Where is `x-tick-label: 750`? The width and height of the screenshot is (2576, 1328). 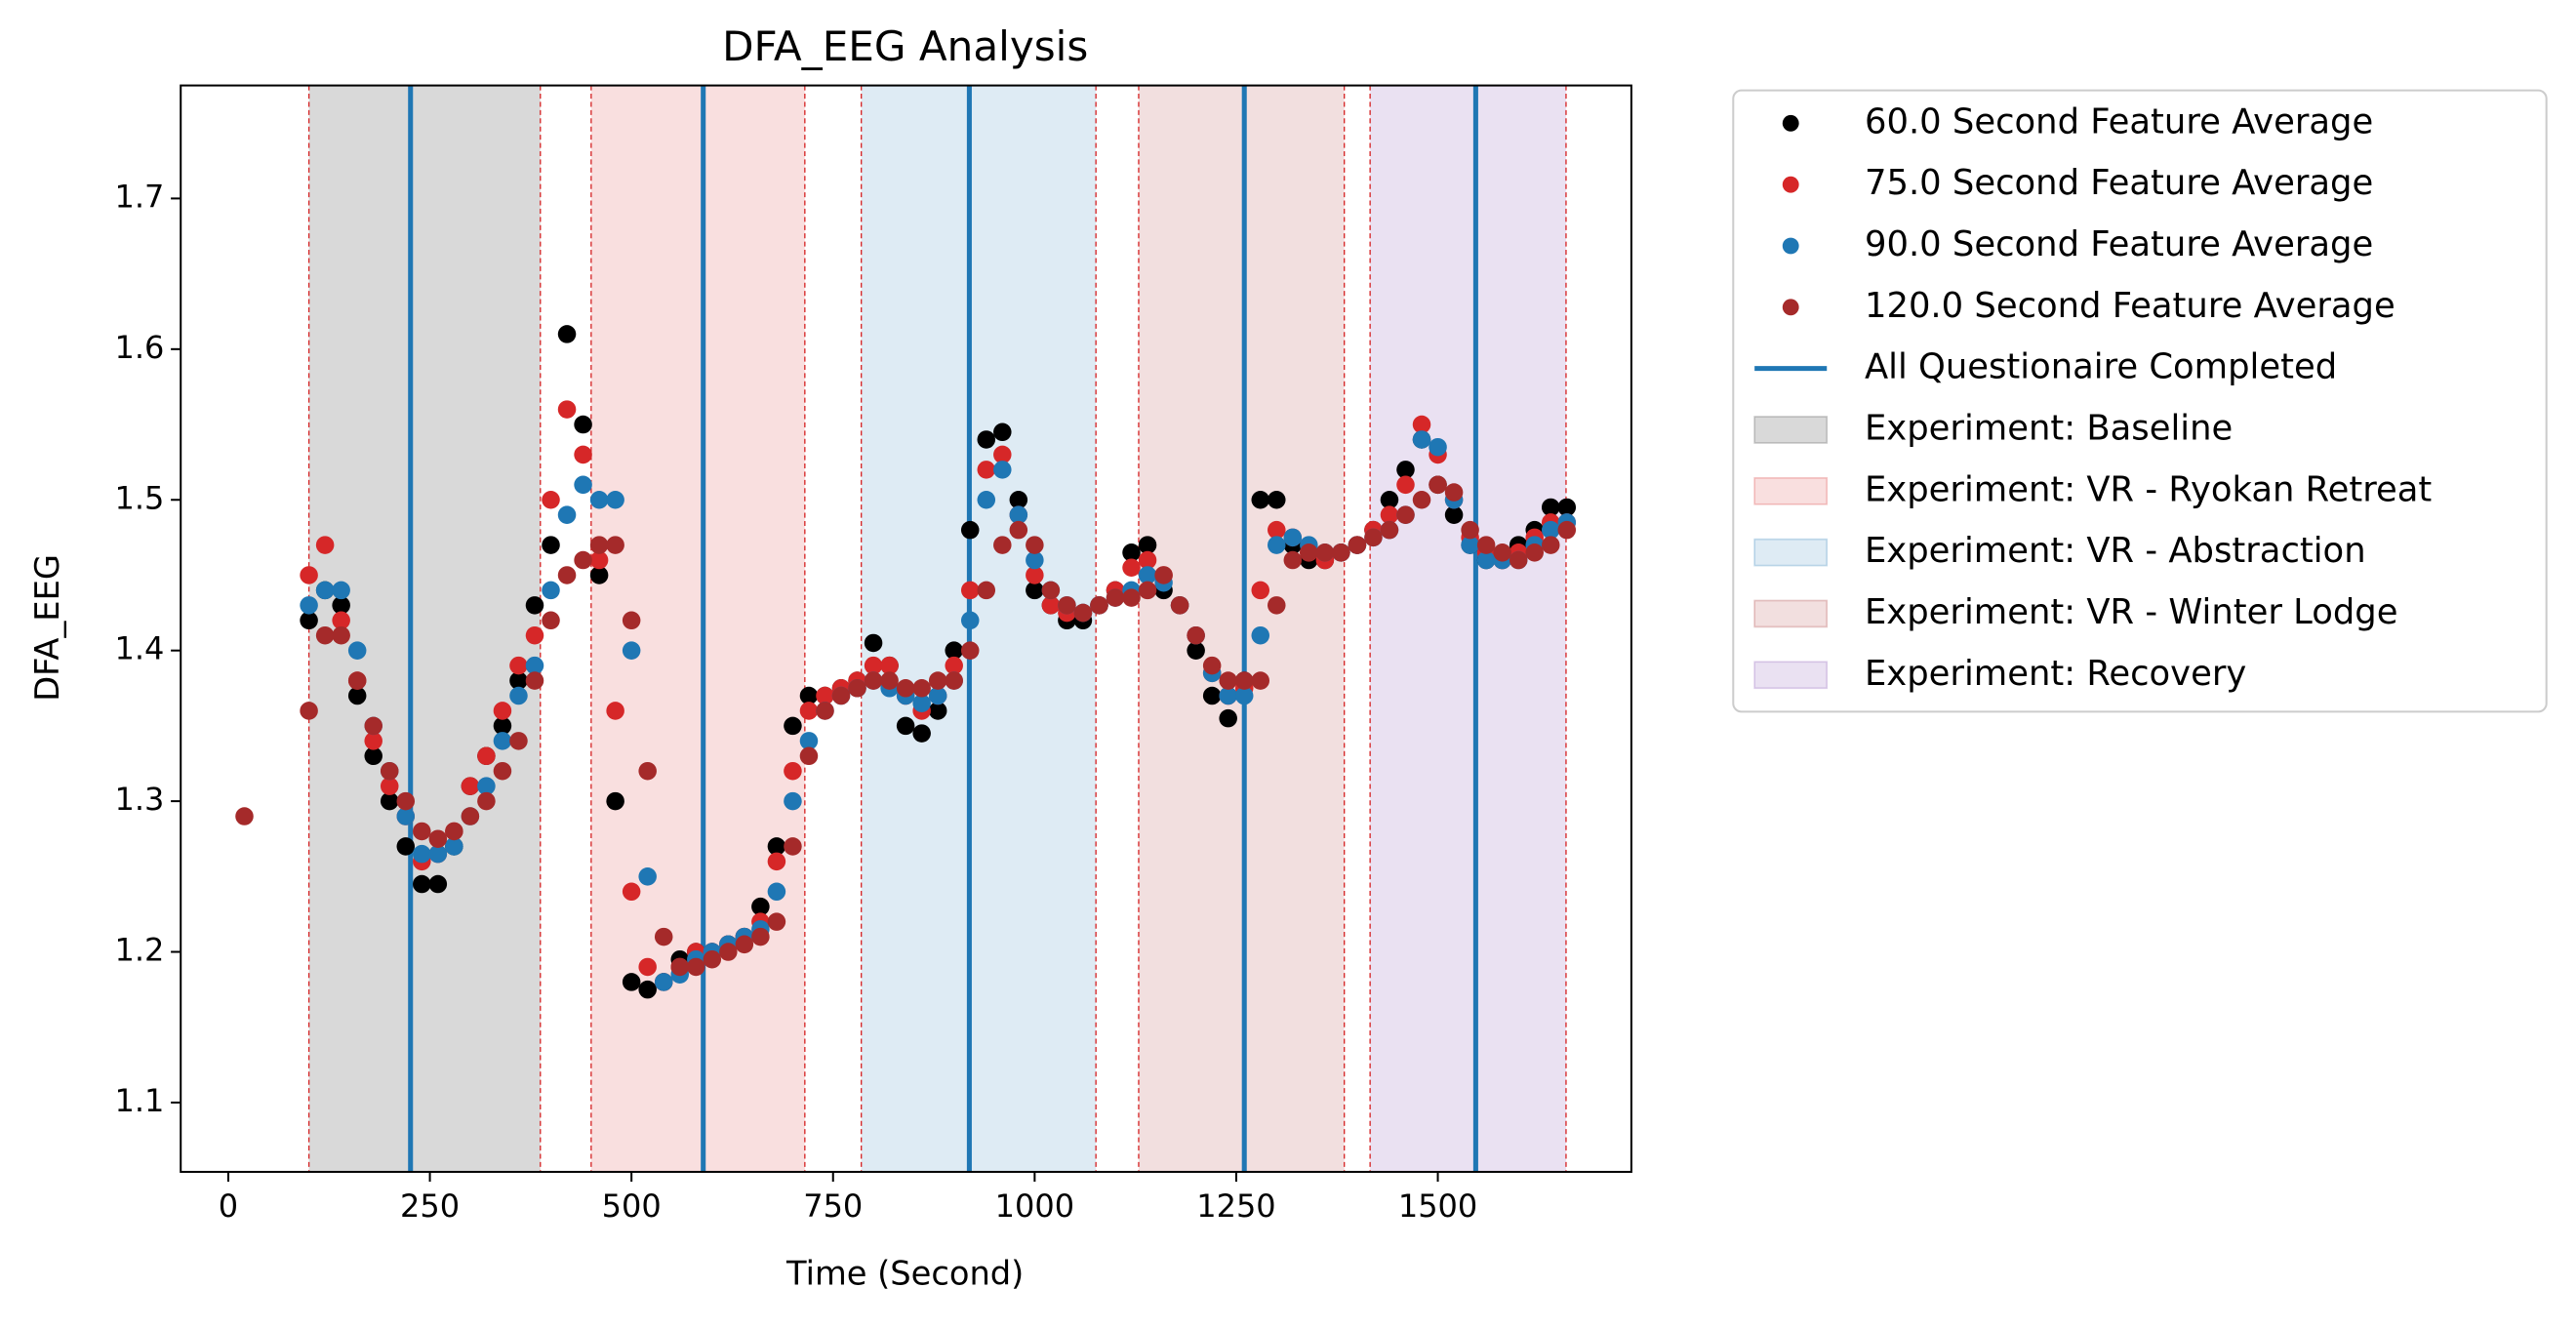 x-tick-label: 750 is located at coordinates (833, 1206).